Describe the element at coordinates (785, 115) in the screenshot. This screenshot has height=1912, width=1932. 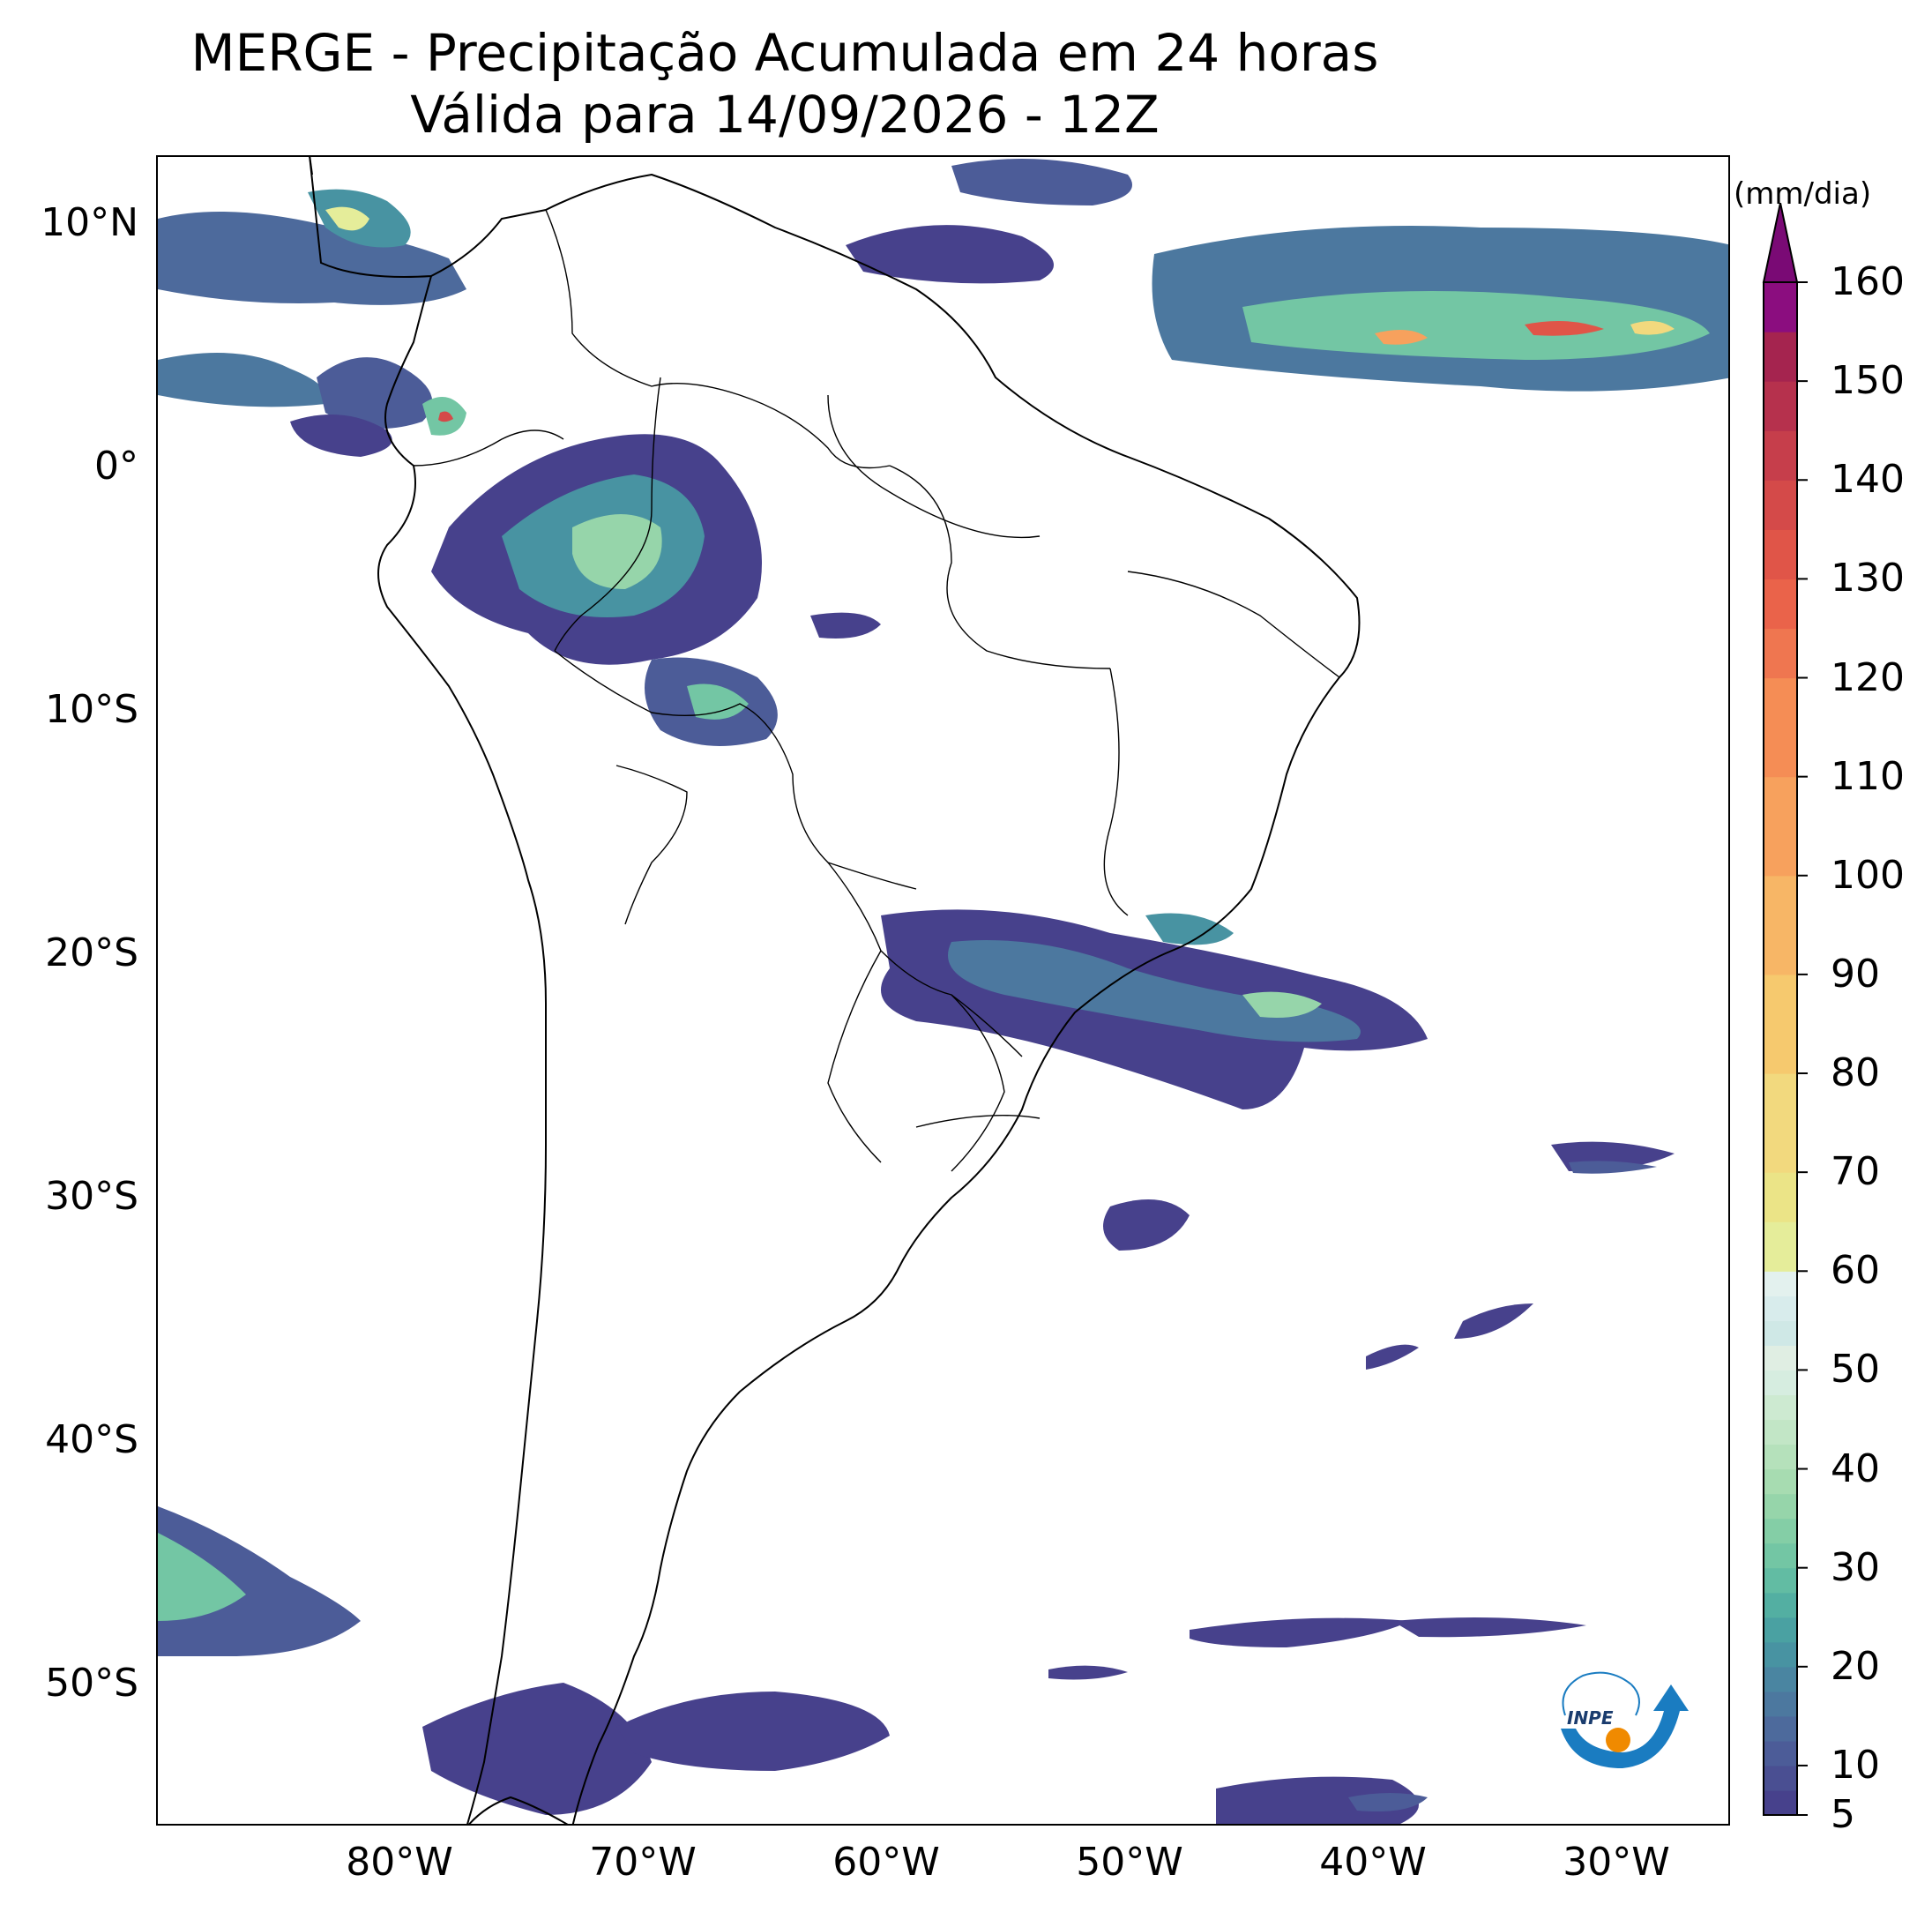
I see `map-title-line2: Válida para 14/09/2026 - 12Z` at that location.